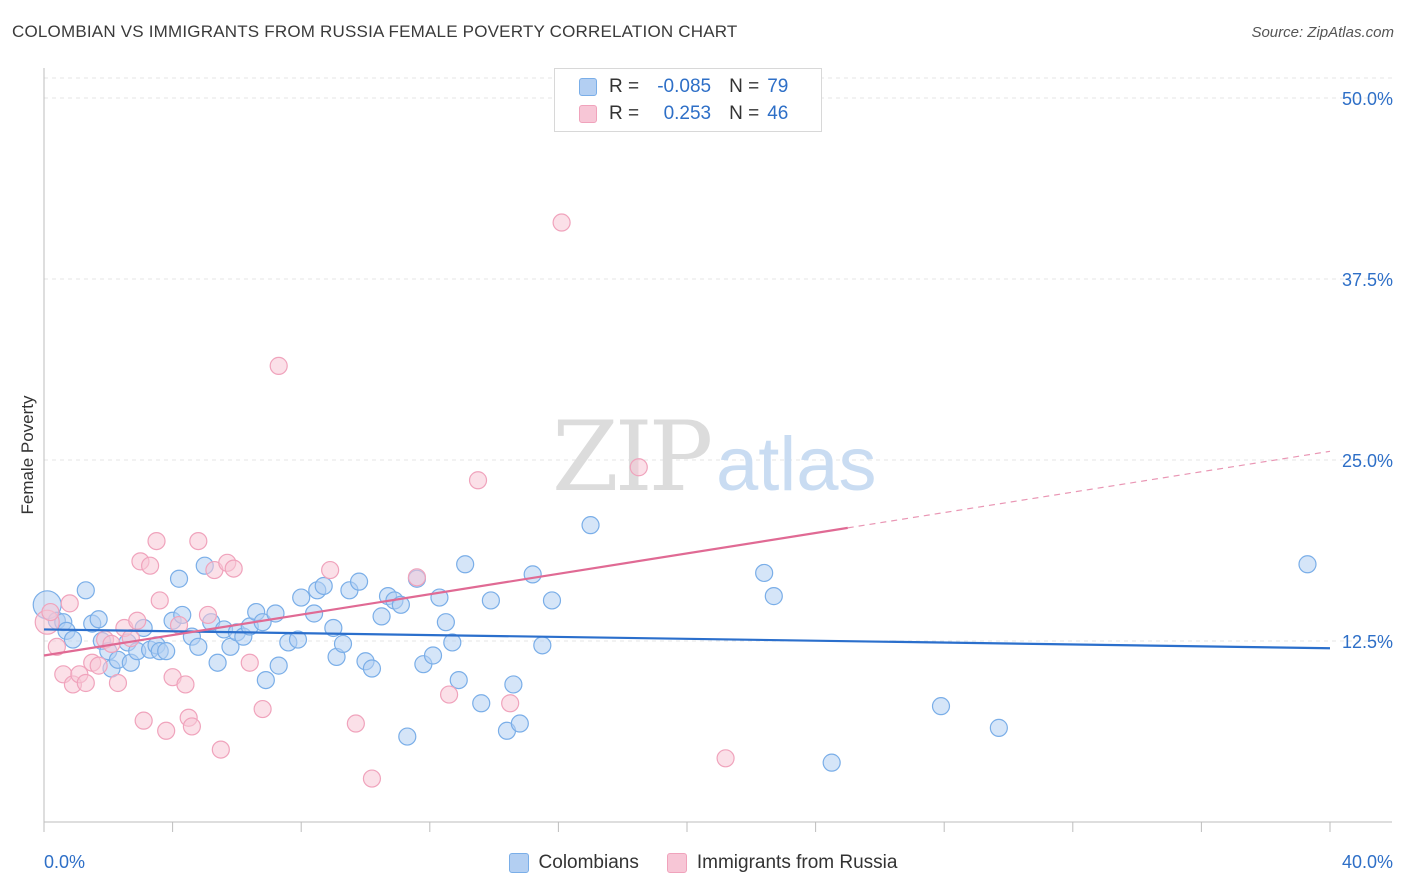 Image resolution: width=1406 pixels, height=892 pixels. I want to click on trend-line-extension, so click(1089, 489).